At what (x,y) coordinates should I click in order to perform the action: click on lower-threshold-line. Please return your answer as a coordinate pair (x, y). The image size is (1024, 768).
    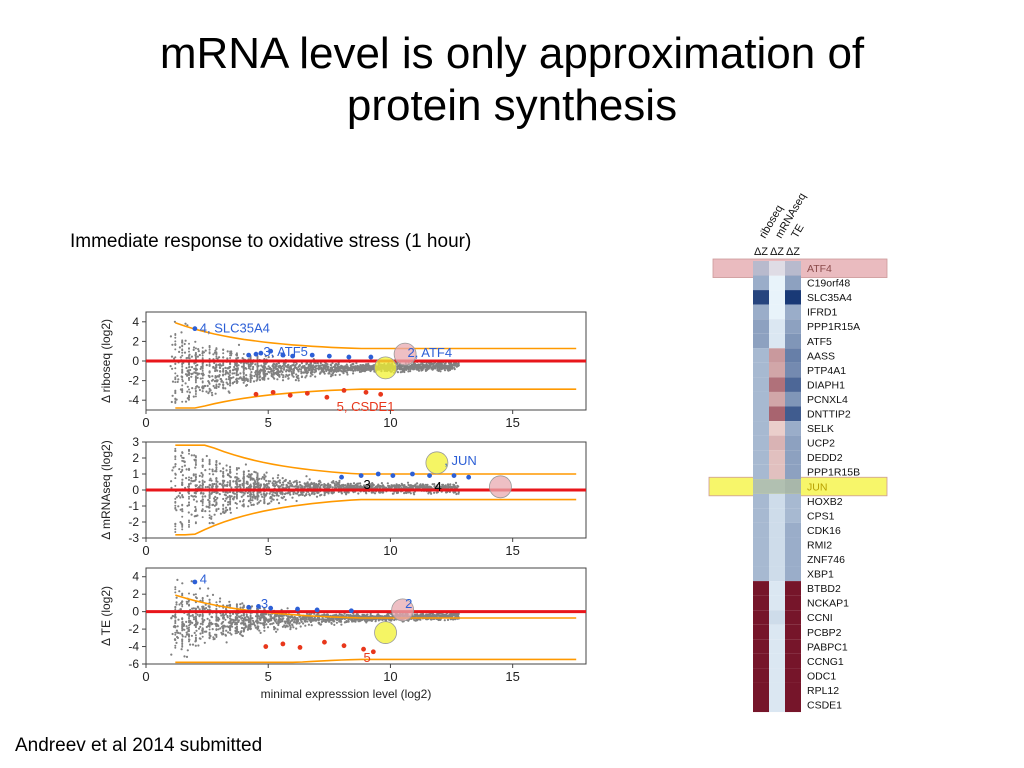
    Looking at the image, I should click on (376, 398).